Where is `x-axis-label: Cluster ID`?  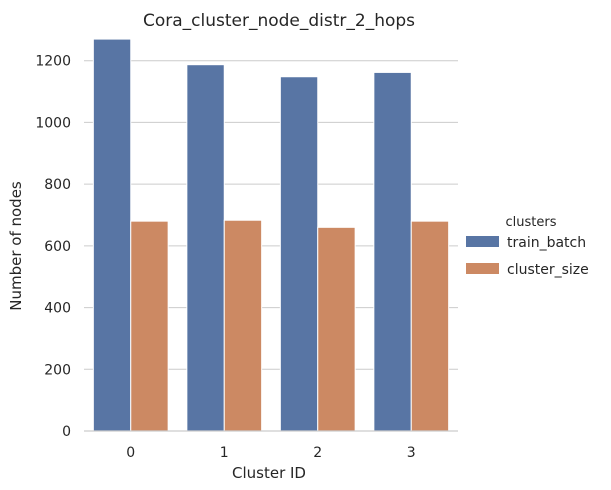
x-axis-label: Cluster ID is located at coordinates (269, 473).